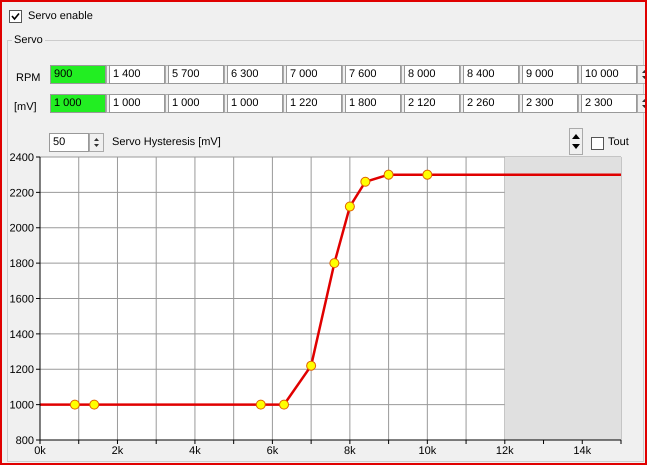  I want to click on y-tick-label: 1400, so click(22, 334).